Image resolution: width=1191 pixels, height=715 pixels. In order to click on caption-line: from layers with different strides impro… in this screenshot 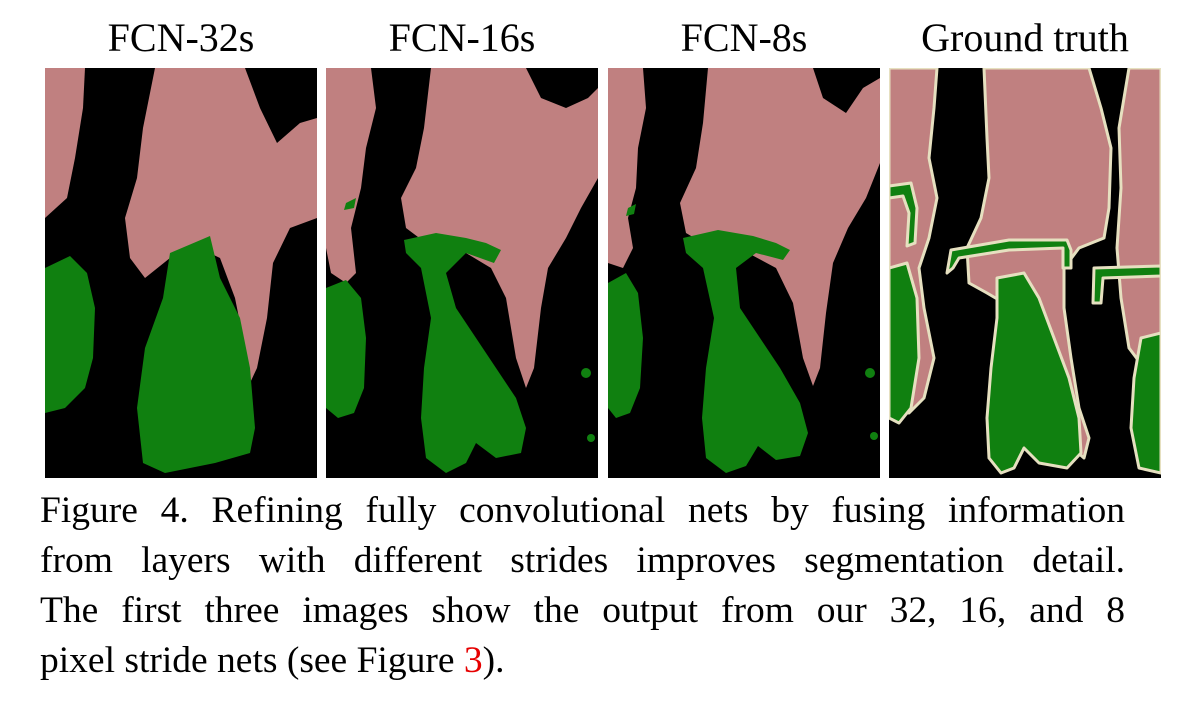, I will do `click(582, 560)`.